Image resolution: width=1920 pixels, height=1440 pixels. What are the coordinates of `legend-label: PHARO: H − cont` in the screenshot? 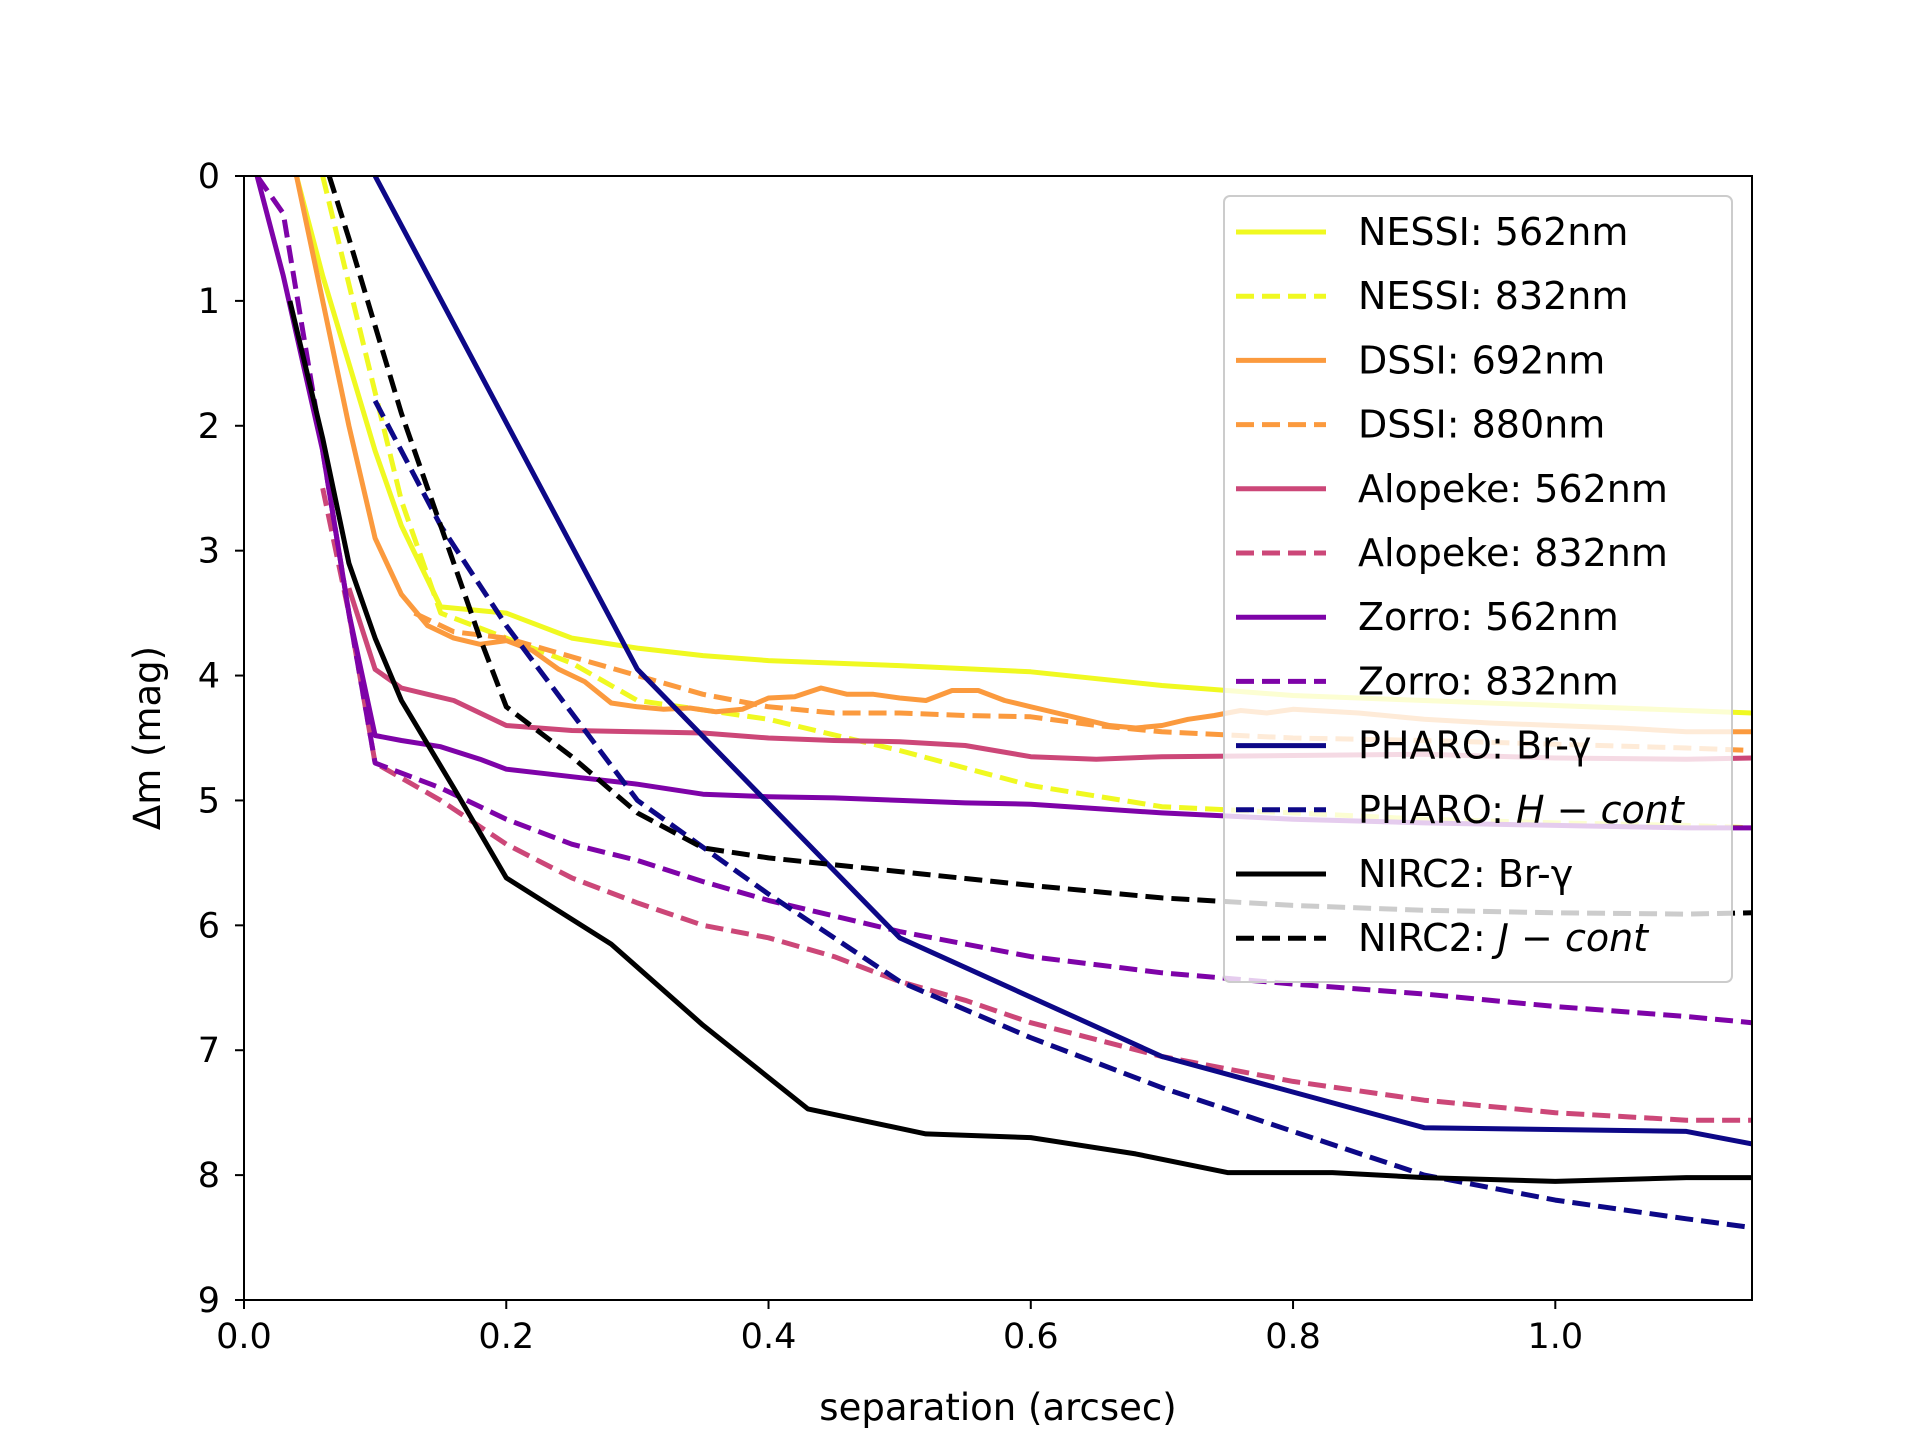 It's located at (1522, 810).